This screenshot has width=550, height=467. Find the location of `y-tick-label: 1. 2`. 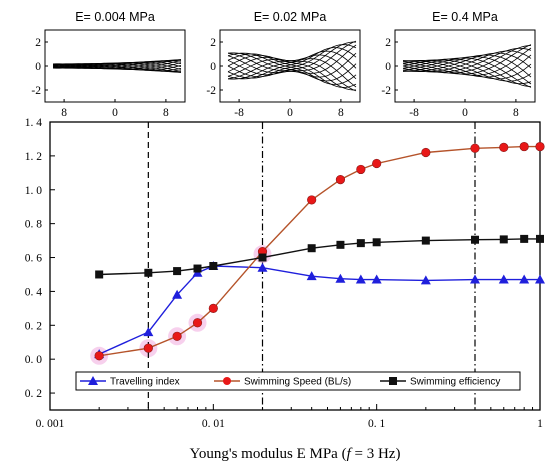

y-tick-label: 1. 2 is located at coordinates (34, 157).